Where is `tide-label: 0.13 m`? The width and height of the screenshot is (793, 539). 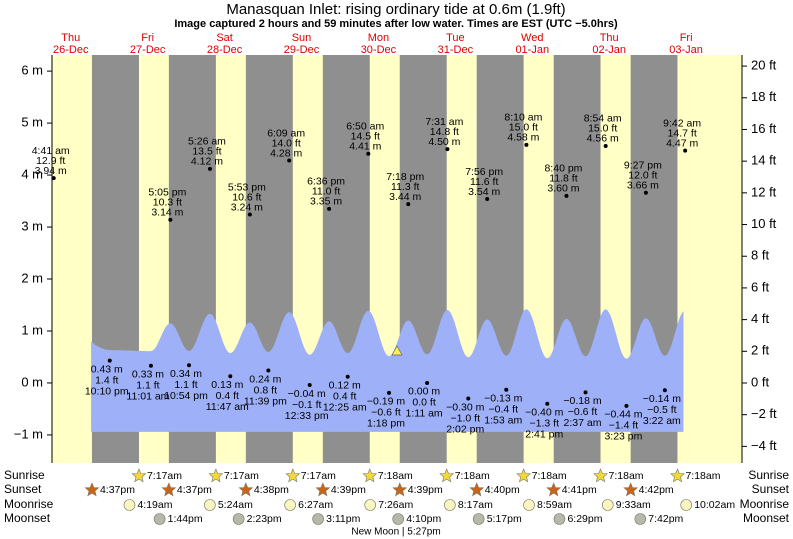 tide-label: 0.13 m is located at coordinates (227, 385).